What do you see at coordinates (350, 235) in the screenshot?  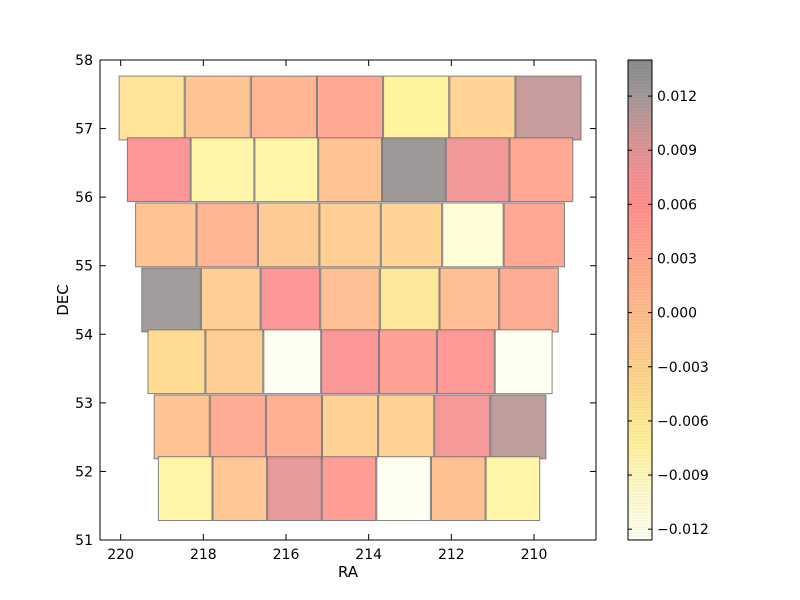 I see `tile-r2-c3` at bounding box center [350, 235].